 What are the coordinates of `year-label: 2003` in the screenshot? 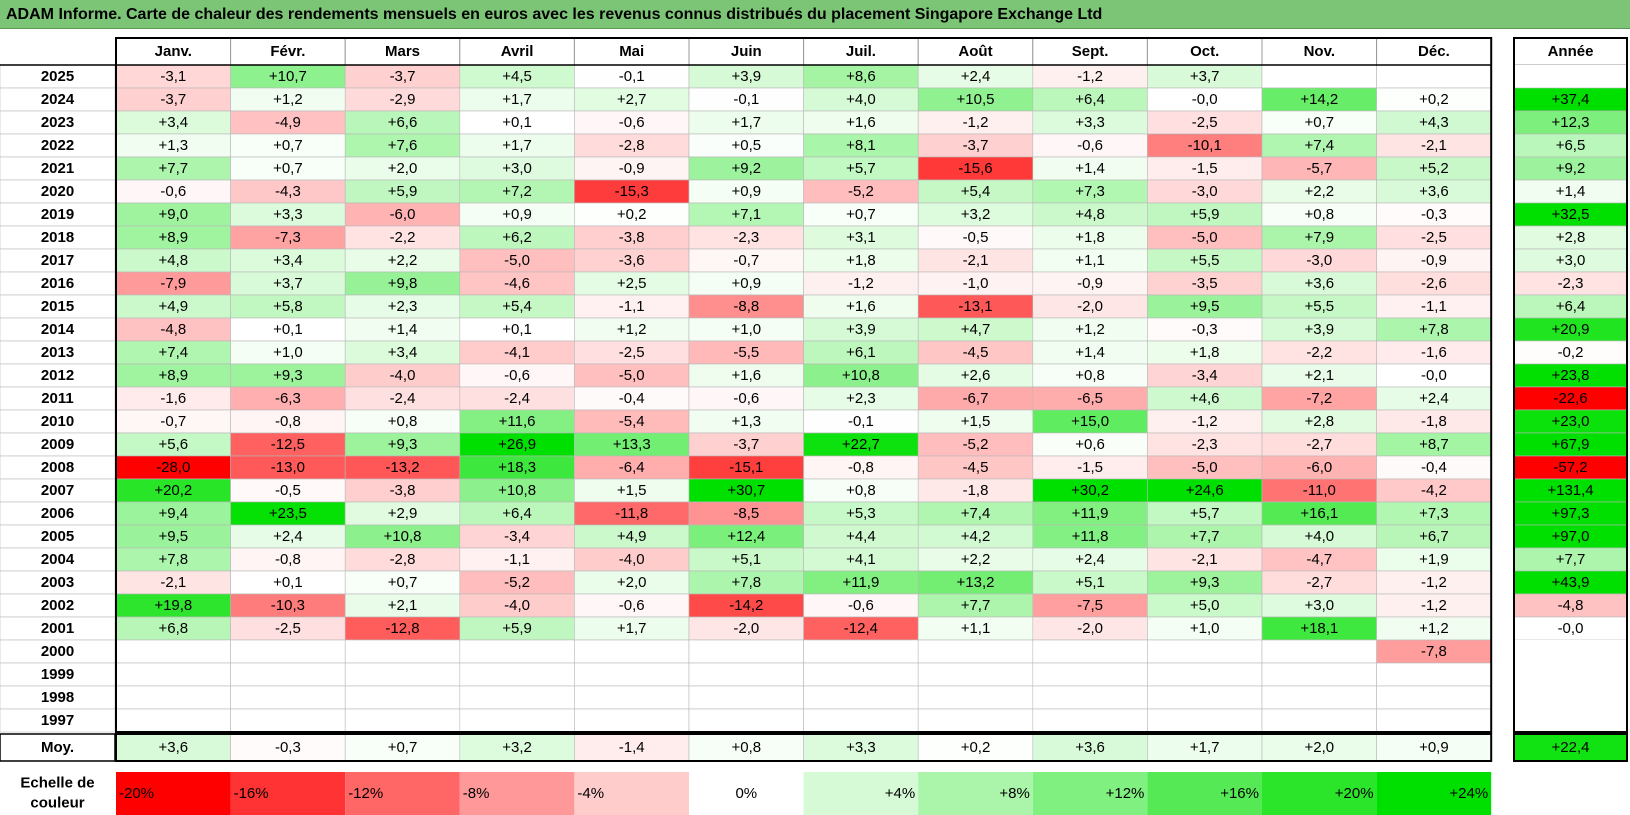 It's located at (57, 582).